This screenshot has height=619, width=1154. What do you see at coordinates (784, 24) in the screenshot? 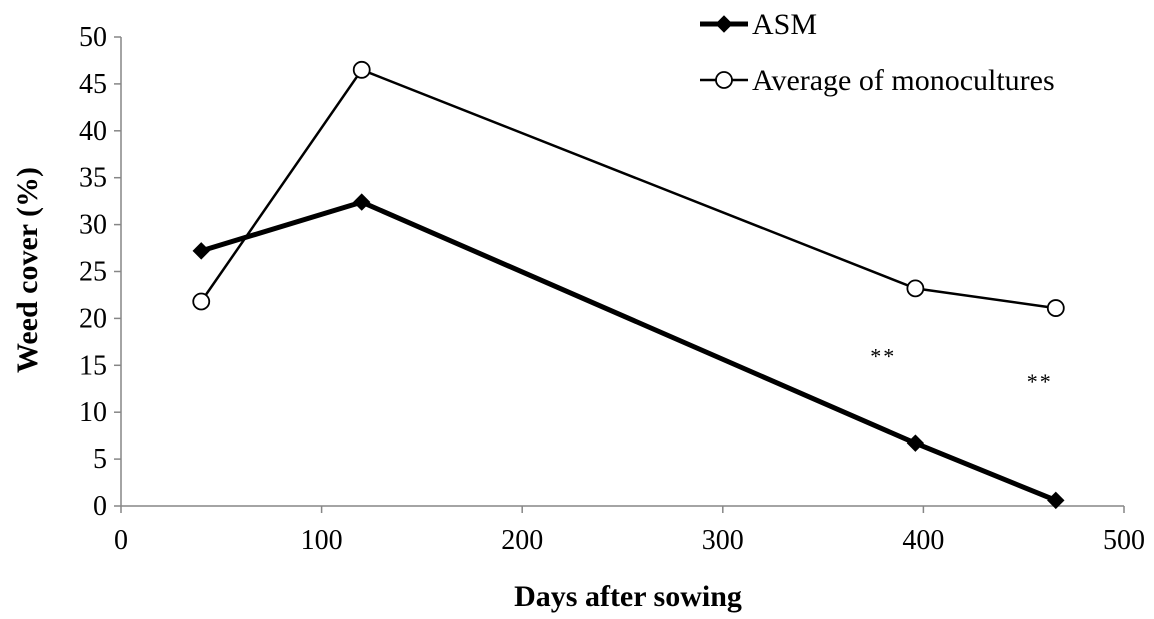
I see `legend-label: ASM` at bounding box center [784, 24].